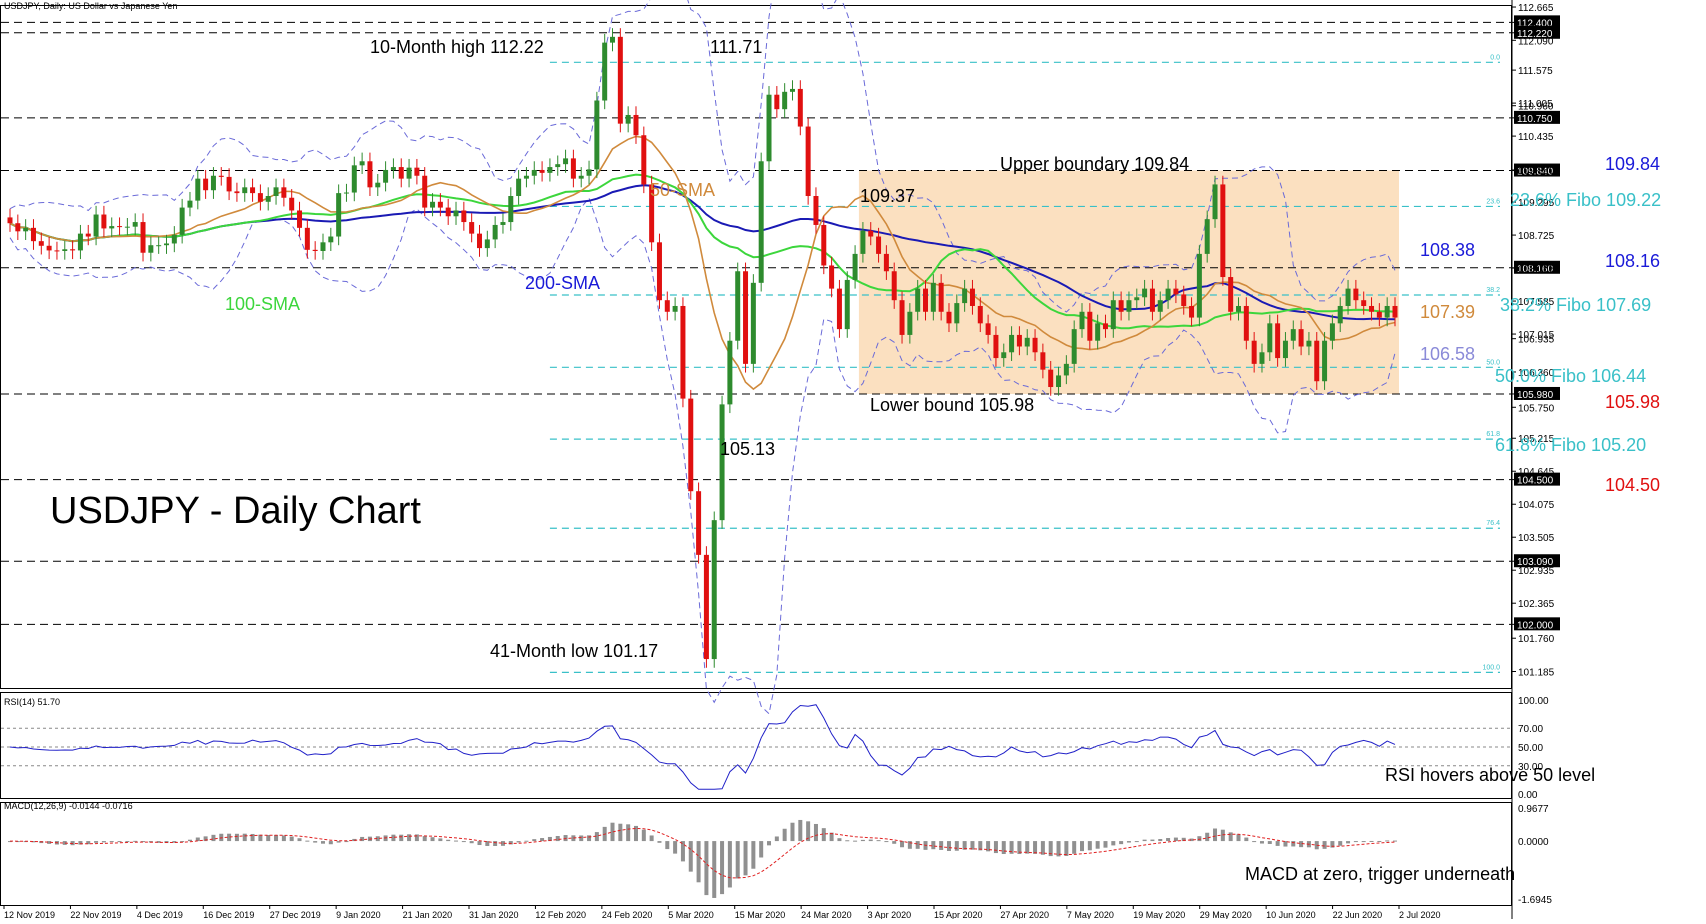 The image size is (1706, 924). Describe the element at coordinates (1536, 538) in the screenshot. I see `price-tick-label: 103.505` at that location.